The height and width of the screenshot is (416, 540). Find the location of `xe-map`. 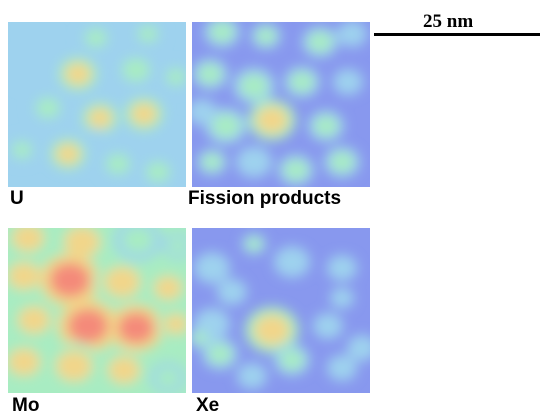

xe-map is located at coordinates (281, 310).